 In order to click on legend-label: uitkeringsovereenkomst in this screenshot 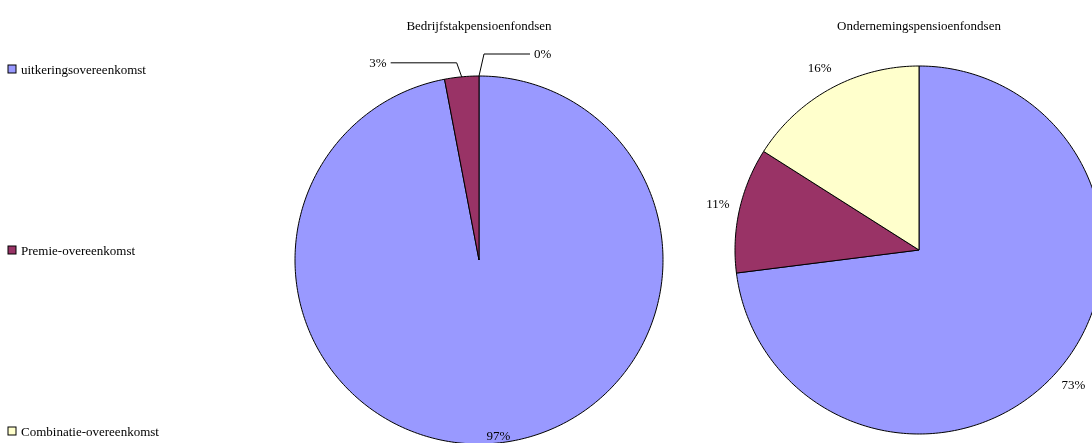, I will do `click(84, 69)`.